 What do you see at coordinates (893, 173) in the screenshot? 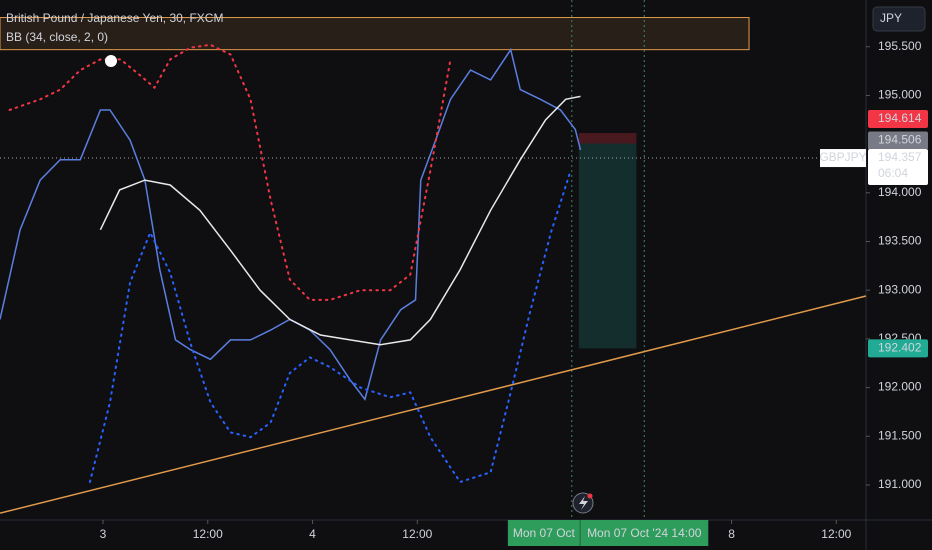
I see `countdown: 06:04` at bounding box center [893, 173].